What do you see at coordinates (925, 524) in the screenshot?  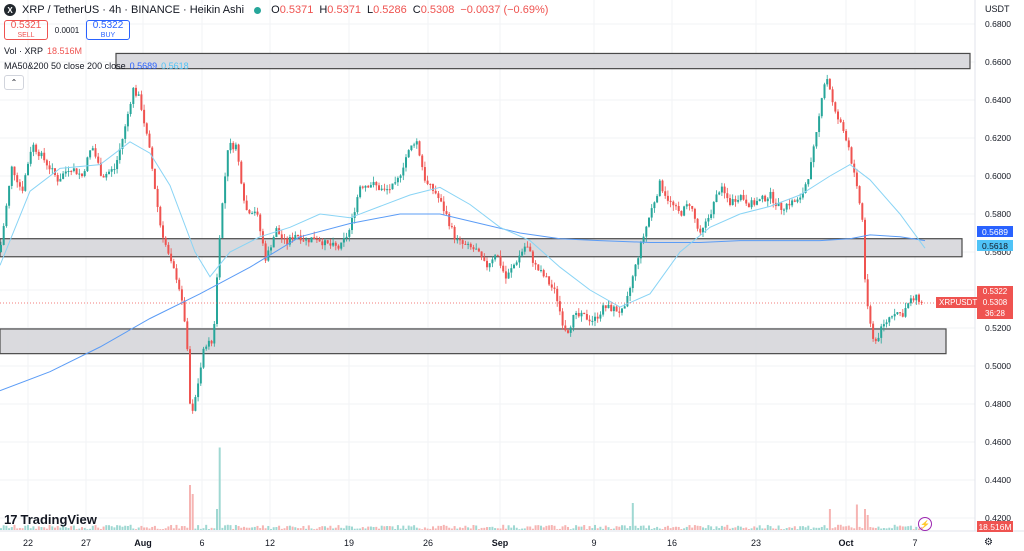 I see `lightning-icon: ⚡` at bounding box center [925, 524].